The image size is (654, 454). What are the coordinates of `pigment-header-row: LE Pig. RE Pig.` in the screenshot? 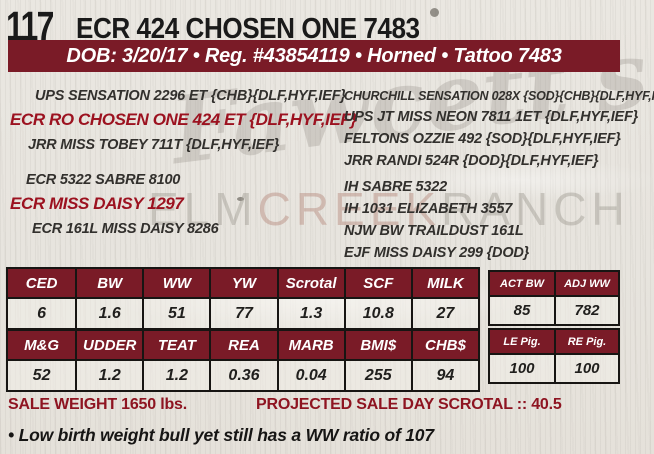 It's located at (554, 341).